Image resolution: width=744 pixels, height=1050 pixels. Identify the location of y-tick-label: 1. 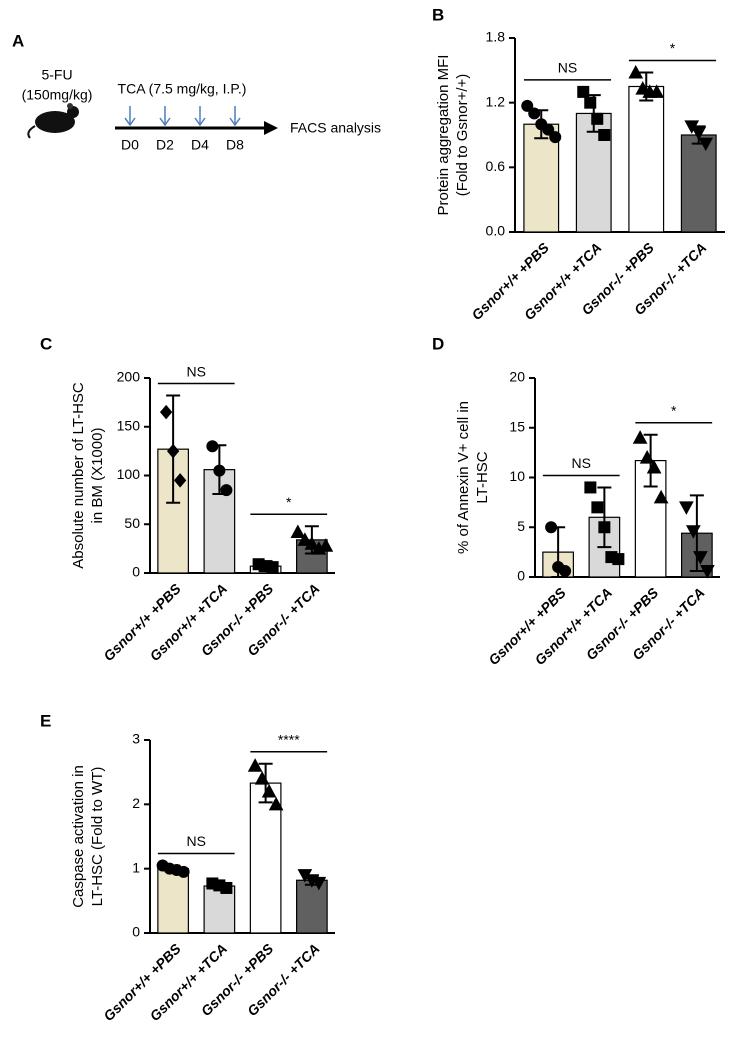
(136, 867).